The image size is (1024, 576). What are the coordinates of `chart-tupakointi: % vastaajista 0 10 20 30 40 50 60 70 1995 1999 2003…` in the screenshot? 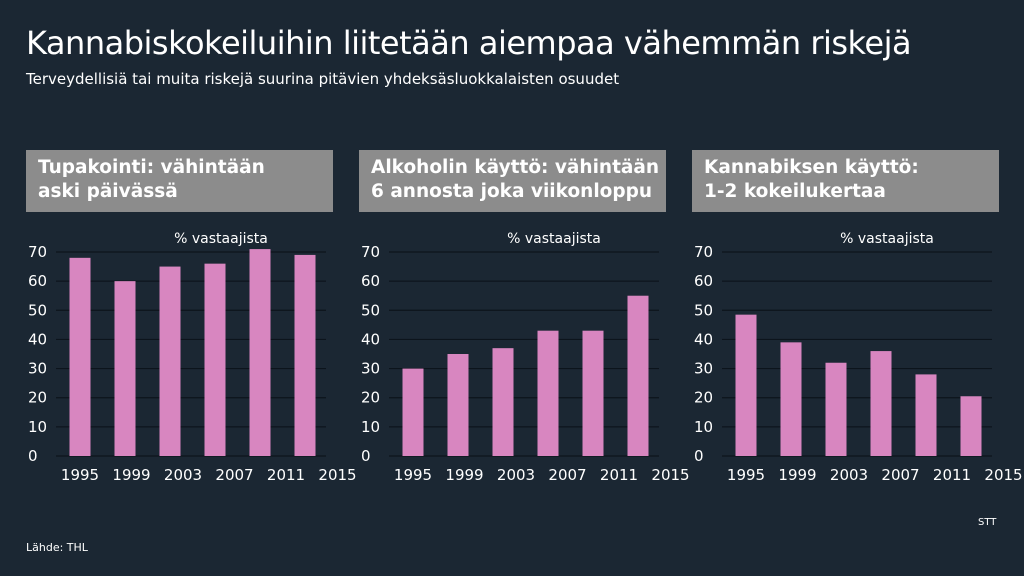 It's located at (192, 357).